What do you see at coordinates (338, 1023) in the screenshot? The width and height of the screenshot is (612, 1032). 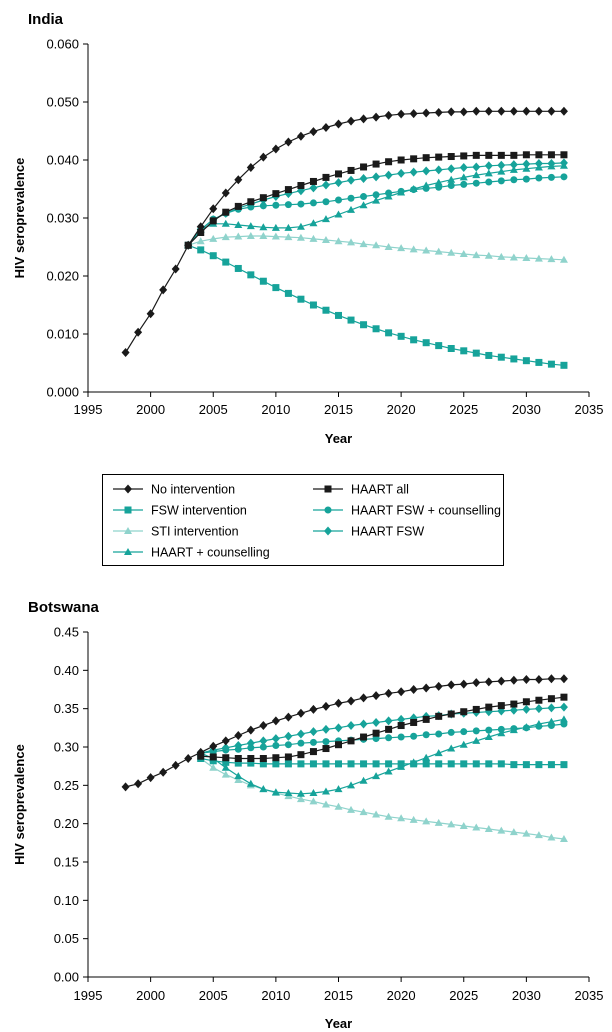 I see `x-axis-label: Year` at bounding box center [338, 1023].